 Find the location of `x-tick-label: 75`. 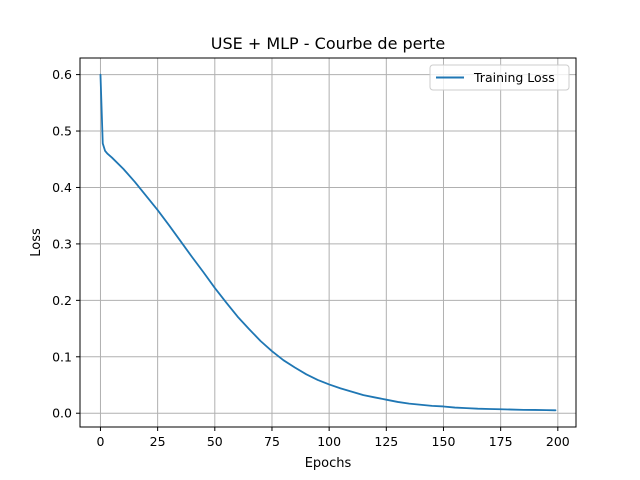

x-tick-label: 75 is located at coordinates (272, 441).